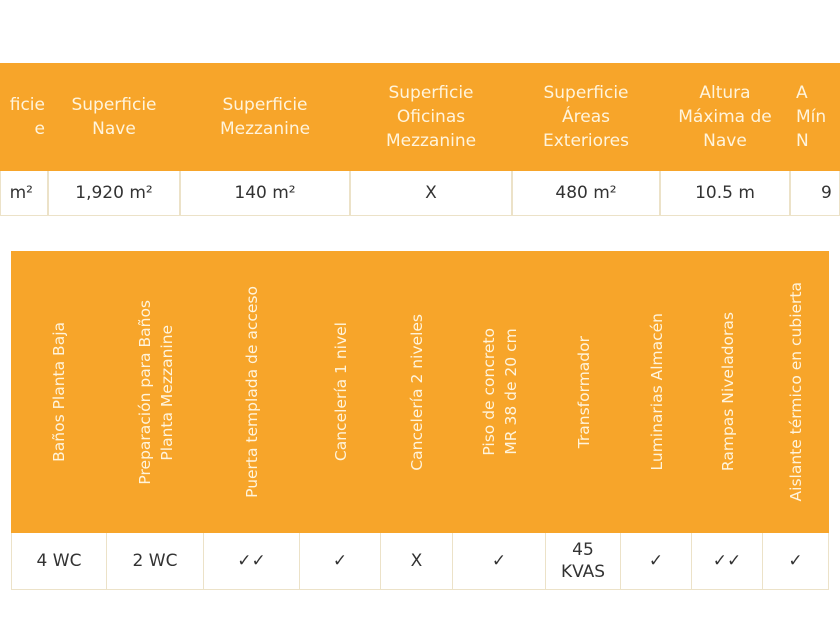  I want to click on table2-header-label: Rampas Niveladoras, so click(727, 392).